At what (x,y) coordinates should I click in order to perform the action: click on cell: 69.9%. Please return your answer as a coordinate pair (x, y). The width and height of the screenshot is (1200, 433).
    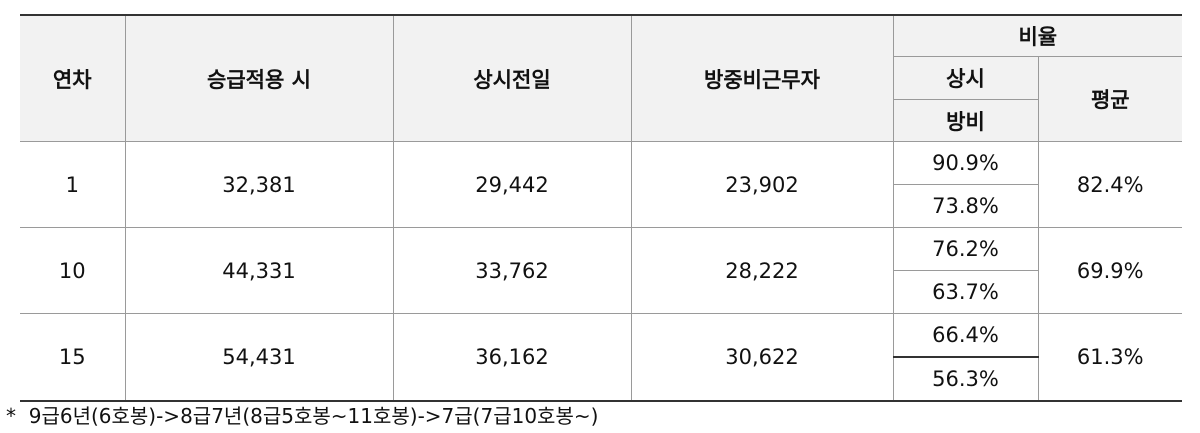
    Looking at the image, I should click on (1110, 270).